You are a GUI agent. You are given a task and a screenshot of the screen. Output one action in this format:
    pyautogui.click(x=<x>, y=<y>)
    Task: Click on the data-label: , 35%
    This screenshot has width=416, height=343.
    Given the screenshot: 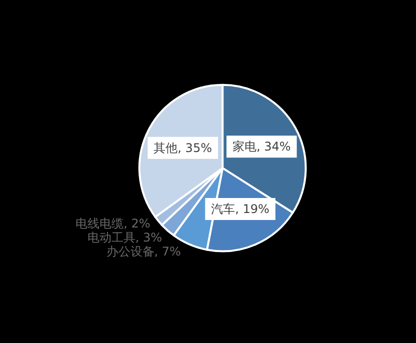 What is the action you would take?
    pyautogui.click(x=195, y=147)
    